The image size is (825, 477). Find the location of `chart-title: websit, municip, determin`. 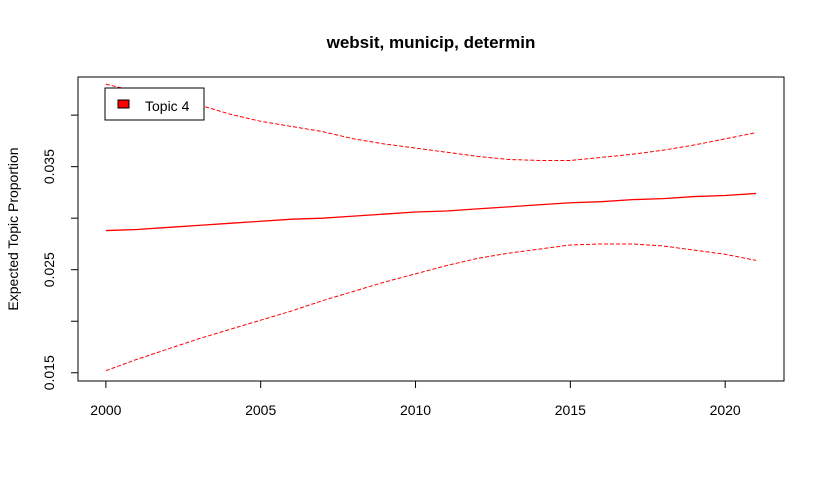

chart-title: websit, municip, determin is located at coordinates (431, 42).